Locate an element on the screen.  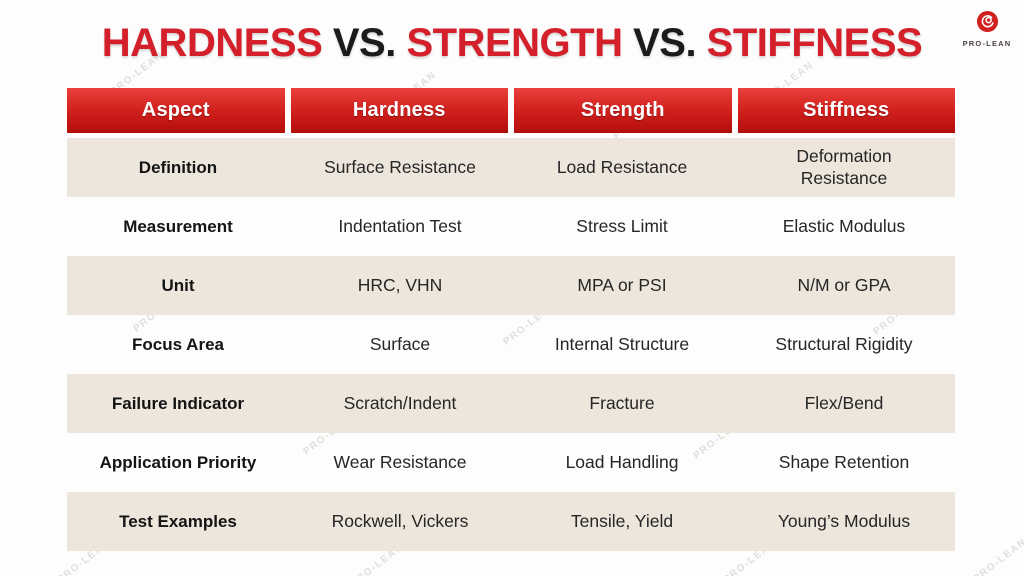
cell-stiffness: Young’s Modulus is located at coordinates (844, 520).